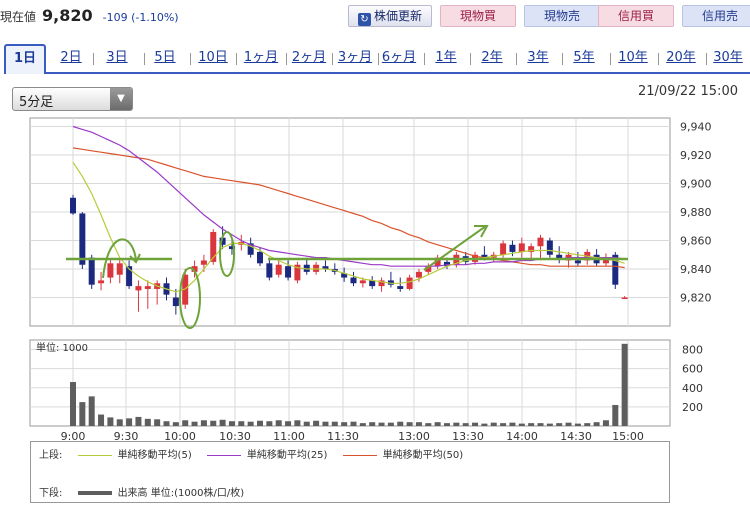 The width and height of the screenshot is (750, 505). What do you see at coordinates (350, 383) in the screenshot?
I see `volume-panel` at bounding box center [350, 383].